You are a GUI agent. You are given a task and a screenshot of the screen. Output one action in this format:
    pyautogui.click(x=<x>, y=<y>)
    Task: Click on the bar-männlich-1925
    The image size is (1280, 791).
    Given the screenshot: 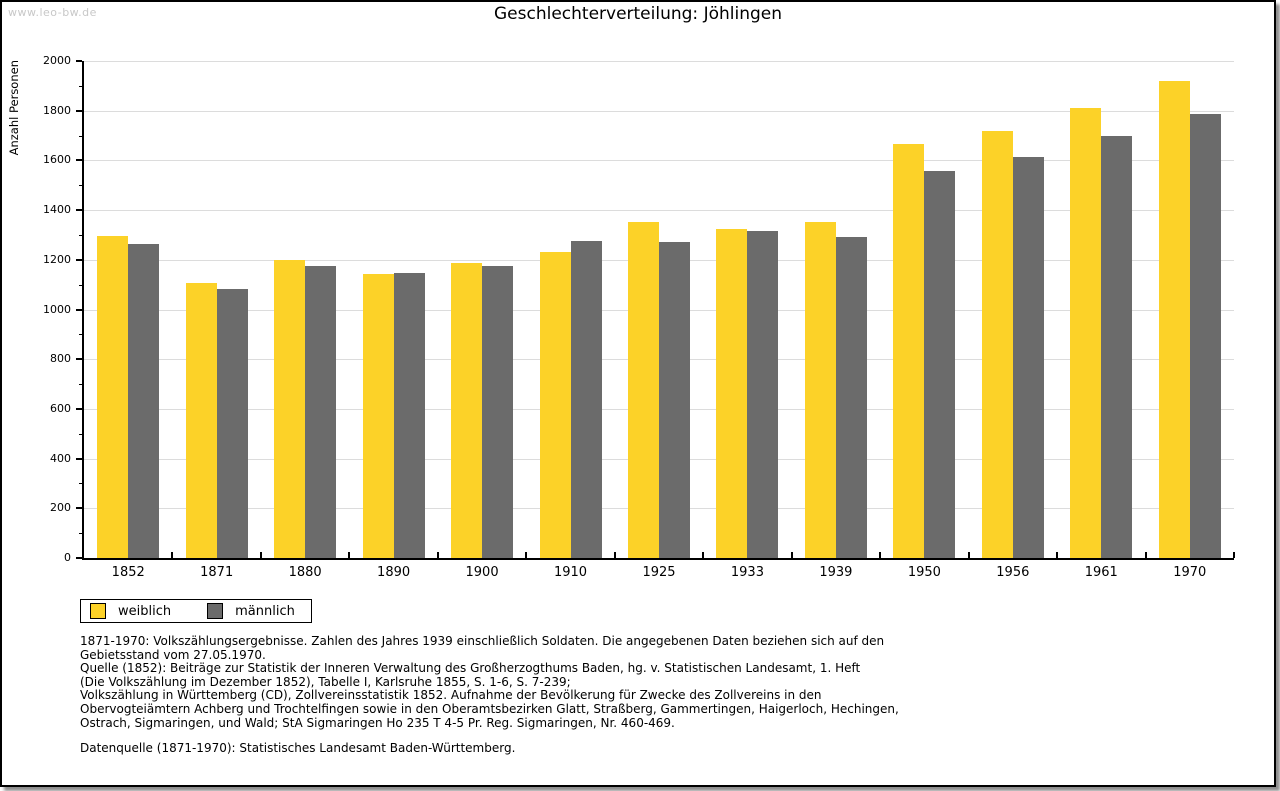 What is the action you would take?
    pyautogui.click(x=674, y=399)
    